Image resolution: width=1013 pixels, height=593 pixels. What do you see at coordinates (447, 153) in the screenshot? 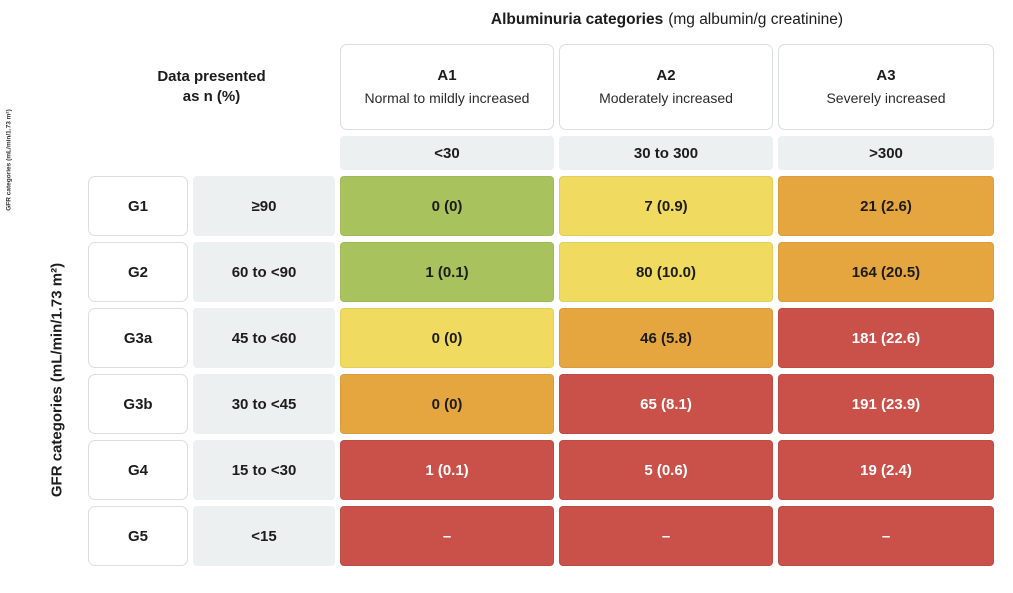
I see `column-range-a1: <30` at bounding box center [447, 153].